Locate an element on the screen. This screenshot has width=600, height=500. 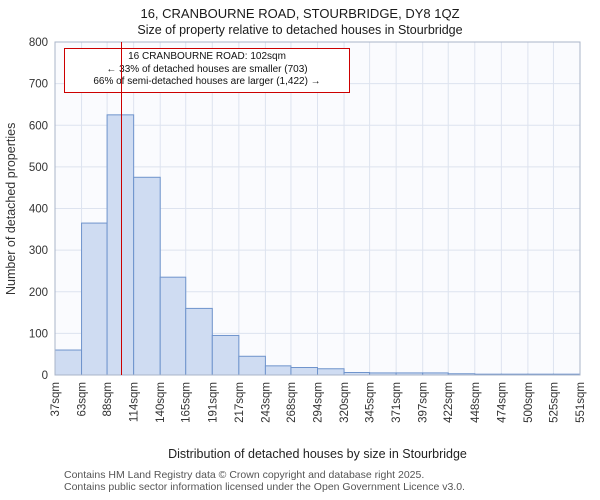
x-tick-label: 114sqm is located at coordinates (135, 402).